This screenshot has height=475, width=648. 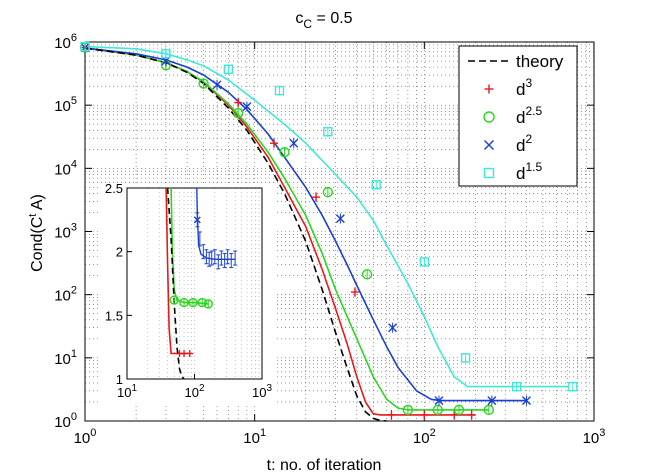 What do you see at coordinates (119, 252) in the screenshot?
I see `inset-y-tick-label: 2` at bounding box center [119, 252].